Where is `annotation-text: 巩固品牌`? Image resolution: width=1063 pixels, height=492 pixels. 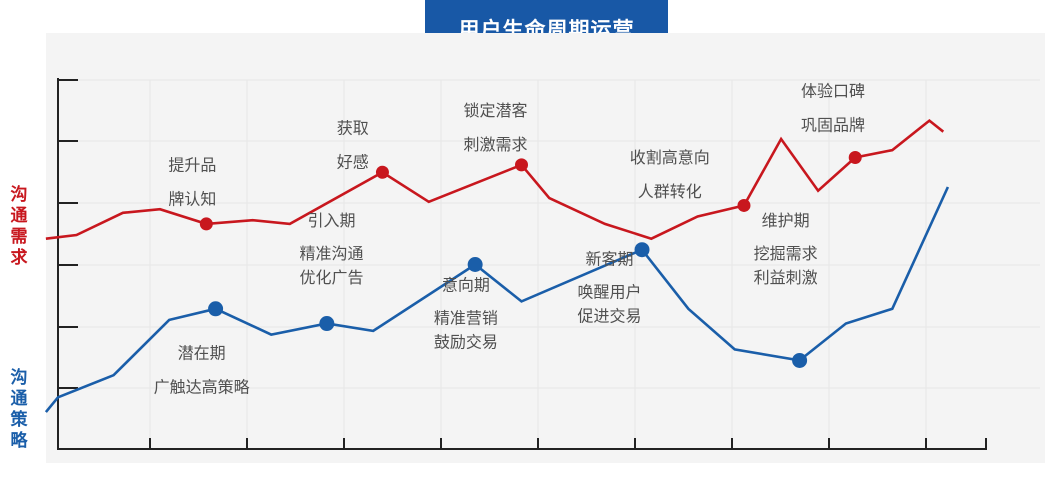 annotation-text: 巩固品牌 is located at coordinates (833, 125).